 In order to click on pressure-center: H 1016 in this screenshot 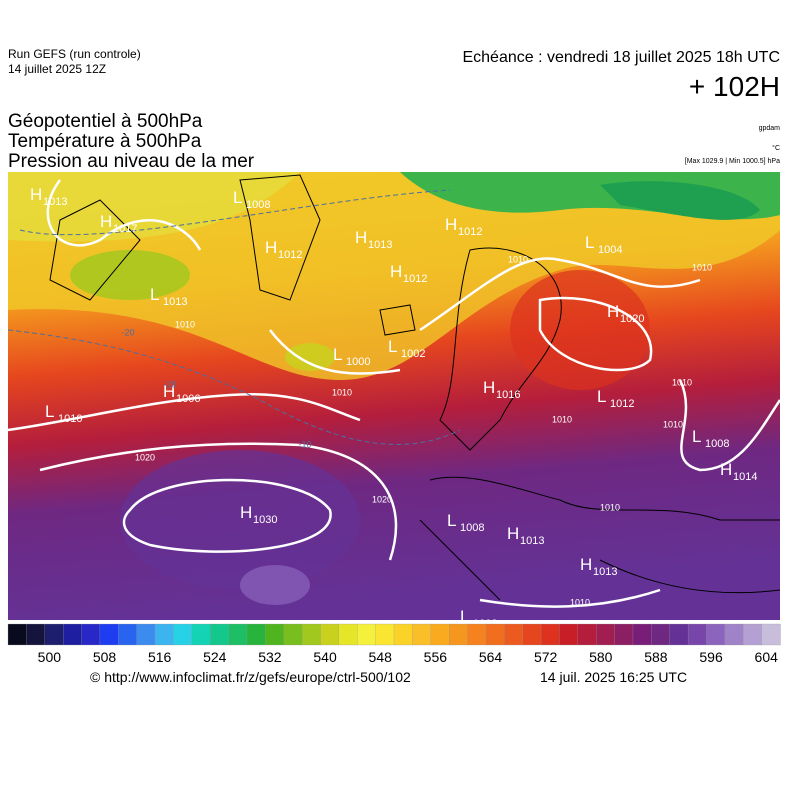, I will do `click(501, 389)`.